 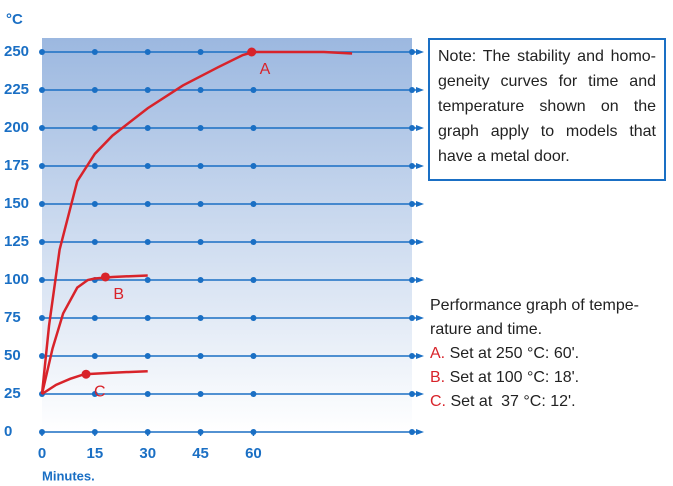 I want to click on series-label: A, so click(x=265, y=69).